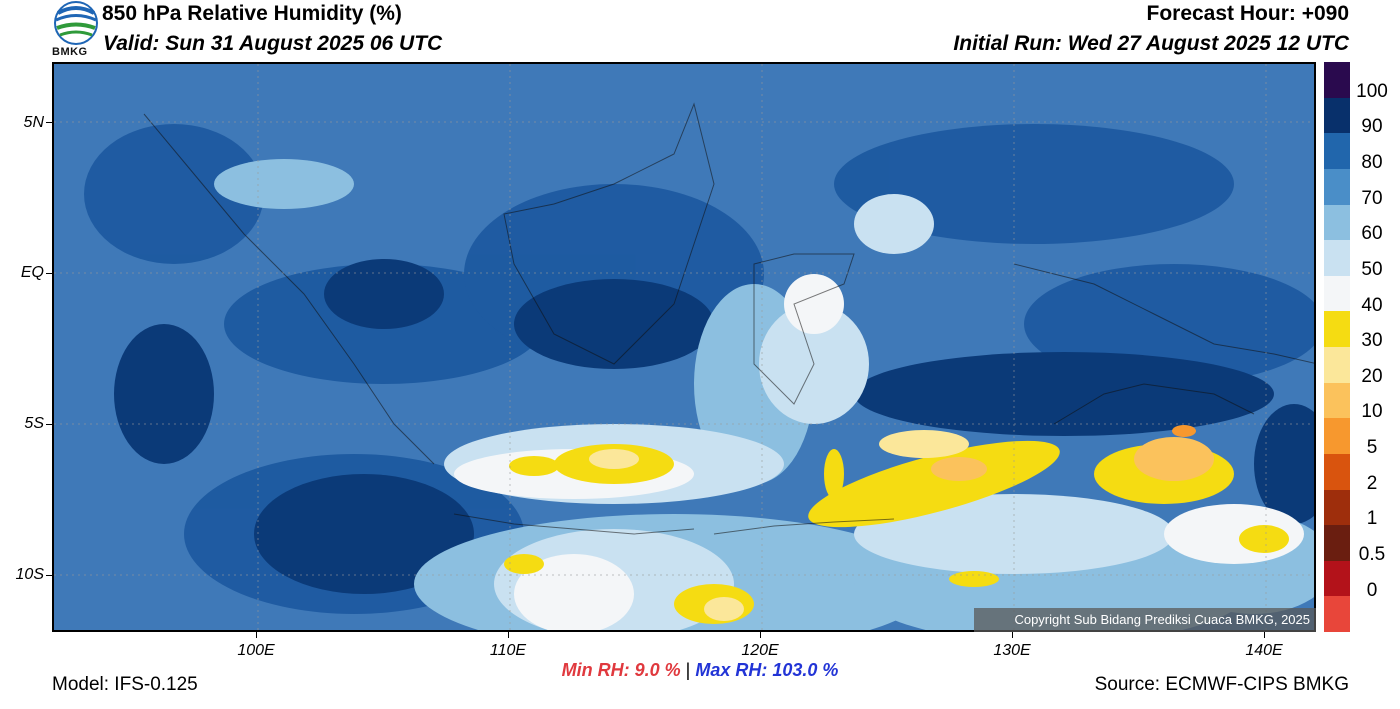 This screenshot has height=709, width=1400. Describe the element at coordinates (33, 122) in the screenshot. I see `lat-label-5n: 5N` at that location.